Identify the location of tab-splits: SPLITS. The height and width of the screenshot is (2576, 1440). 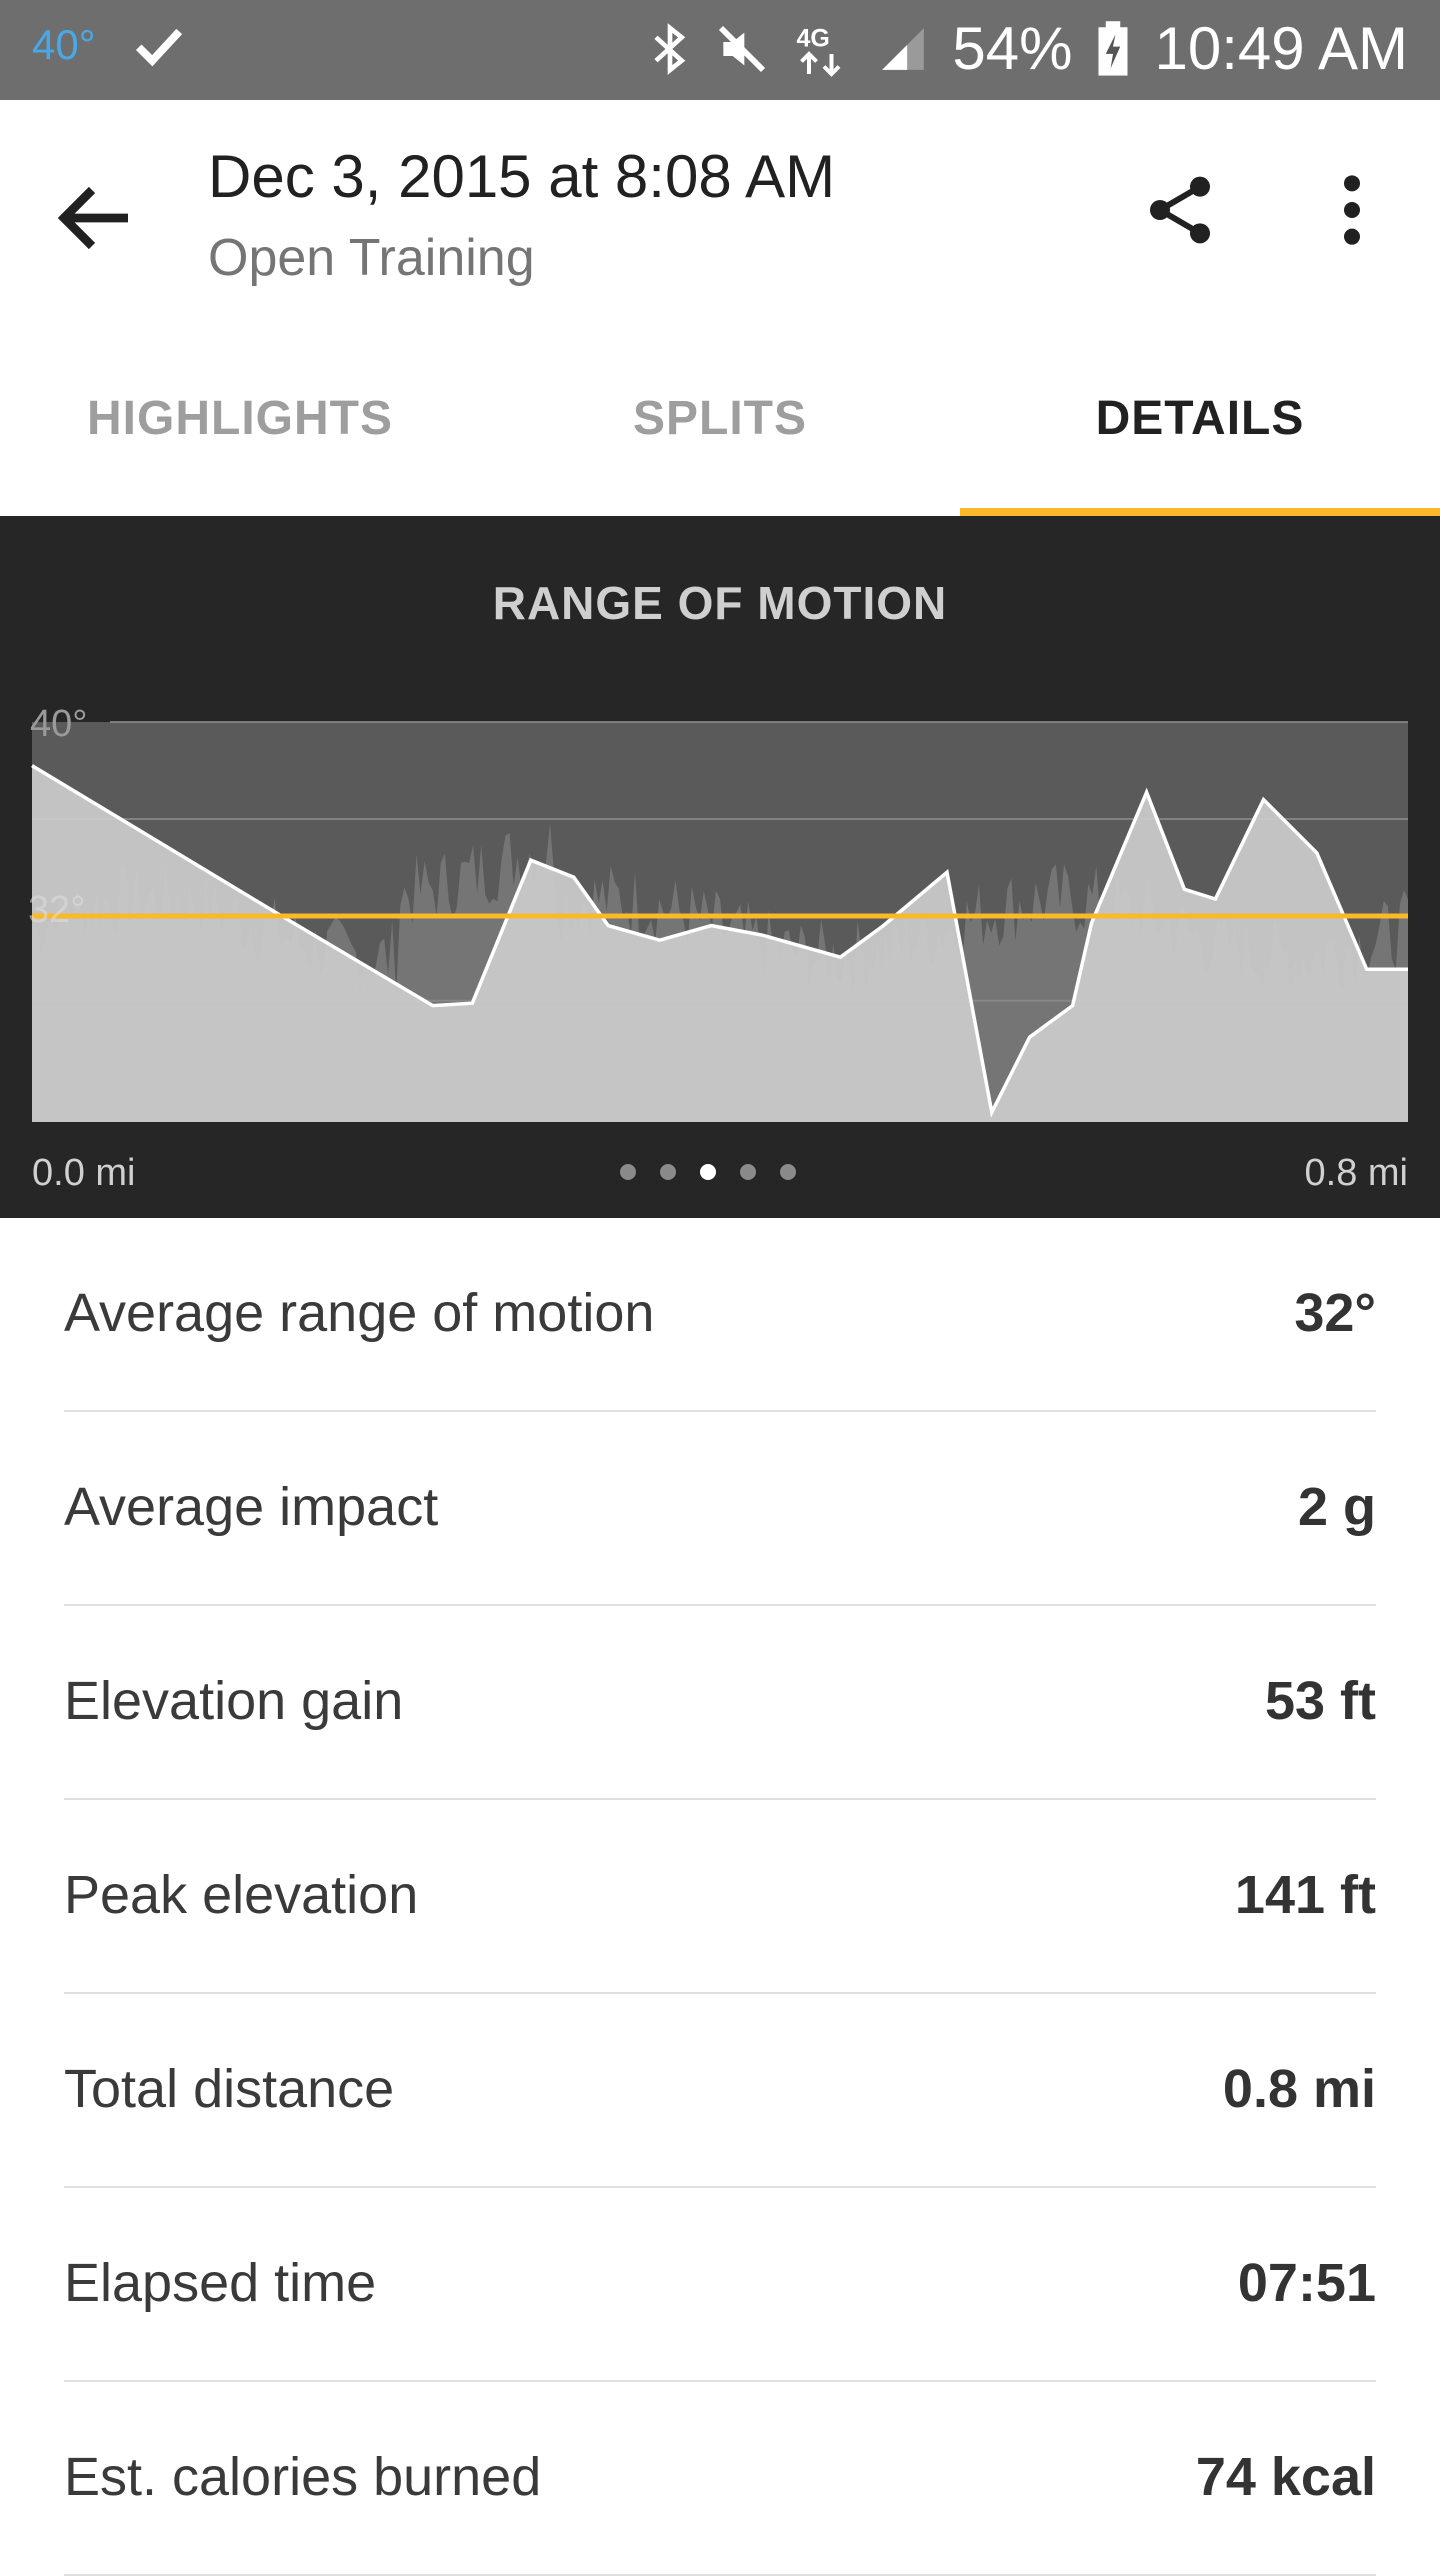
(720, 418).